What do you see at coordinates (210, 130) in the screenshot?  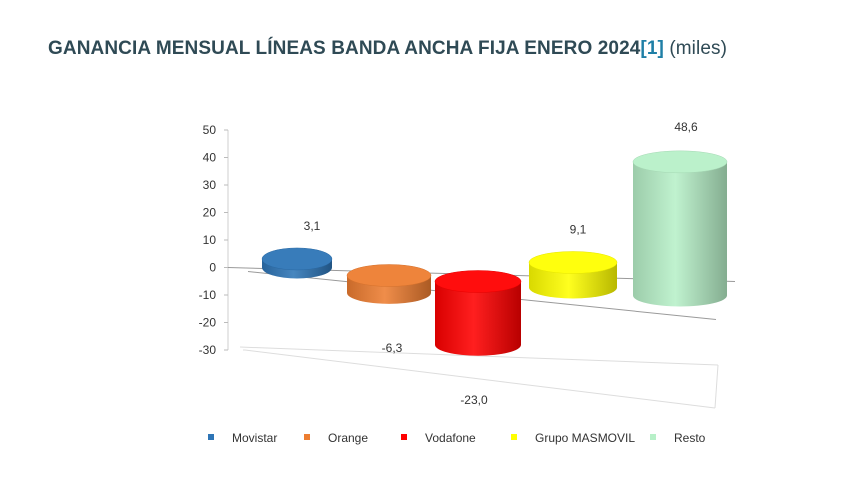 I see `y-tick-label: 50` at bounding box center [210, 130].